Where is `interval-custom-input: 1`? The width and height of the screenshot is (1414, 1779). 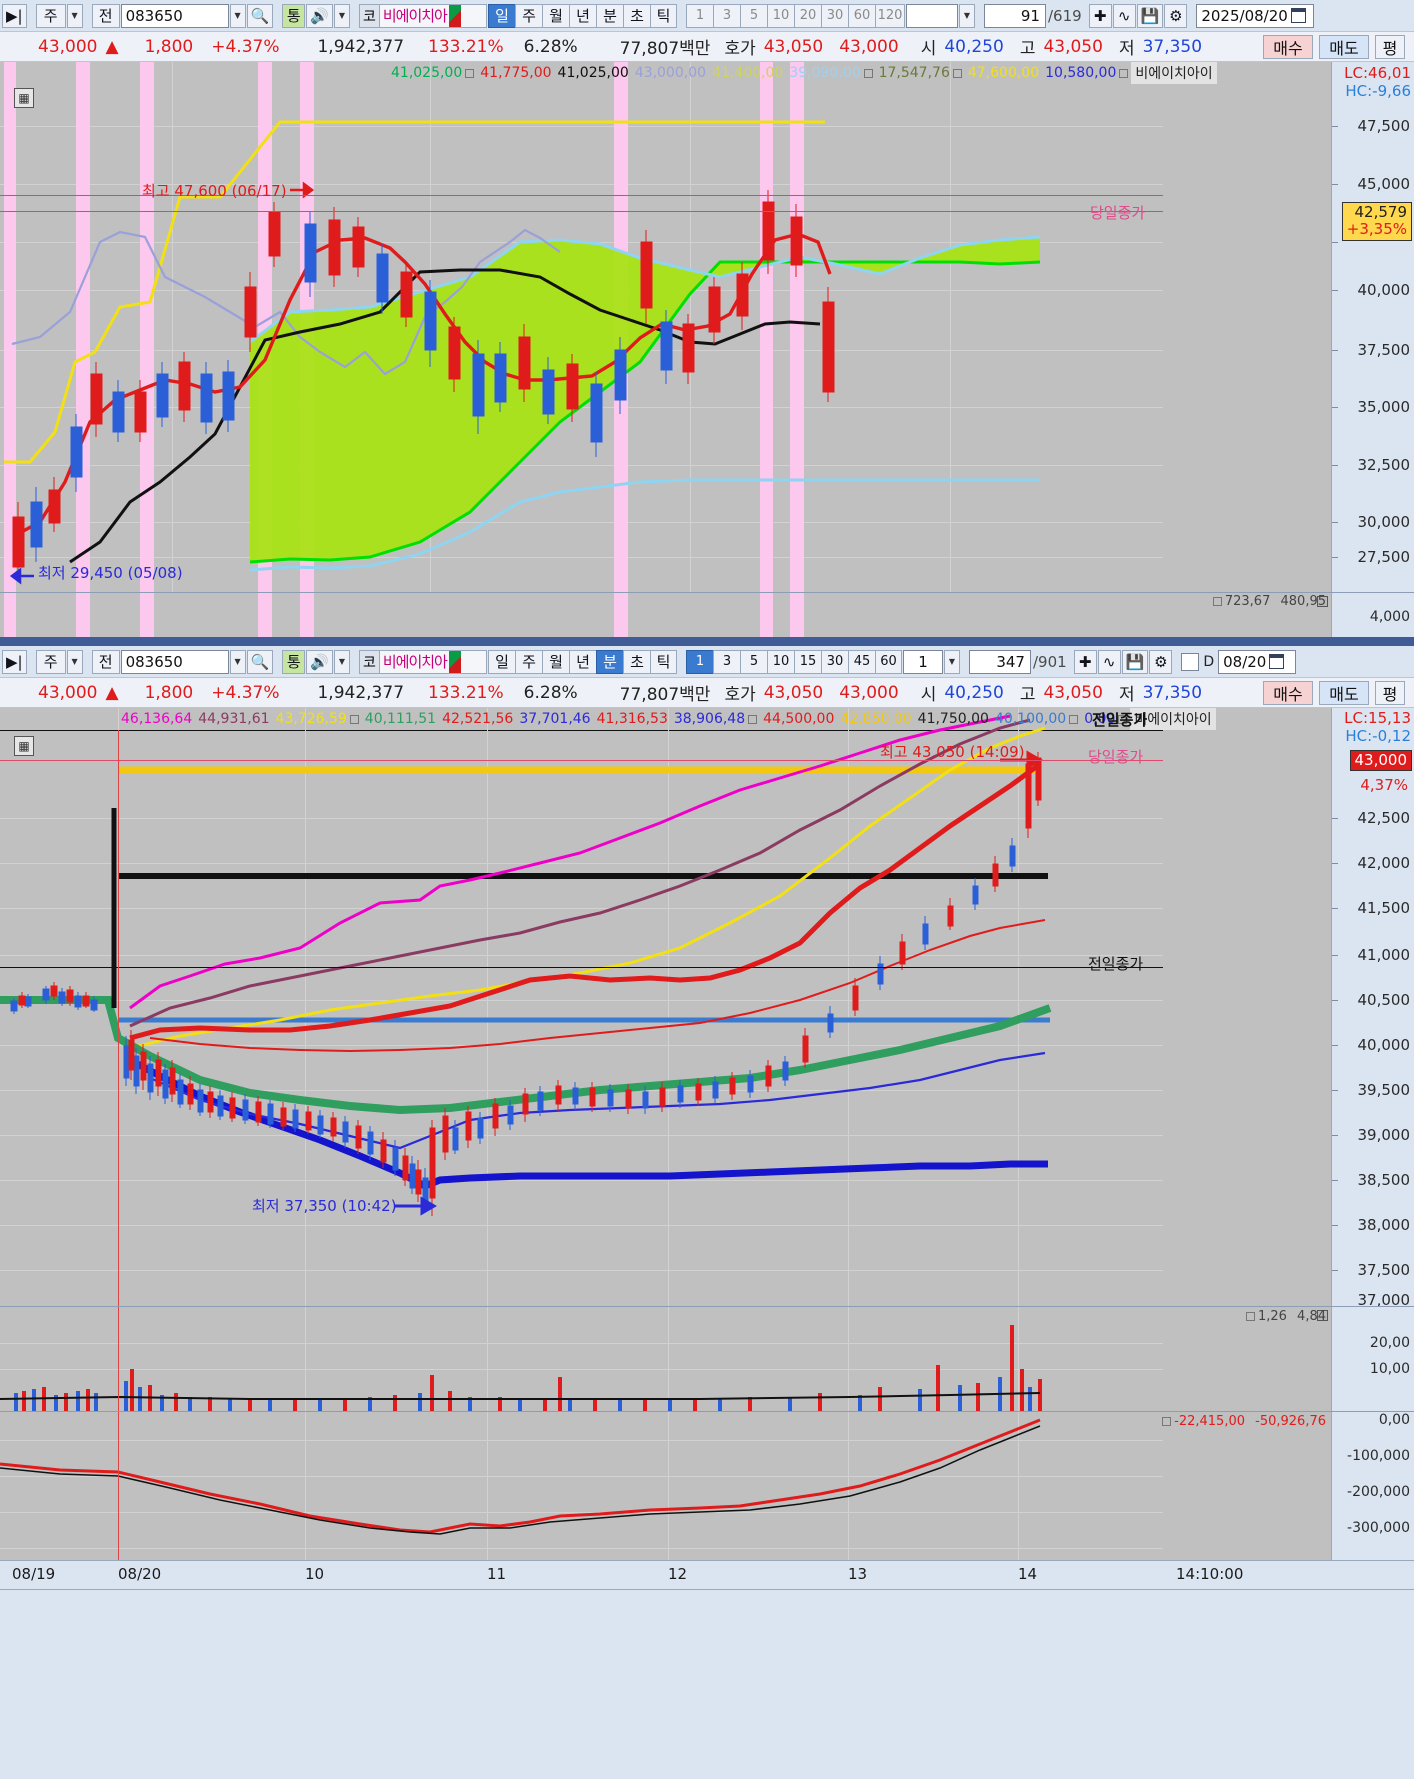
interval-custom-input: 1 is located at coordinates (922, 661).